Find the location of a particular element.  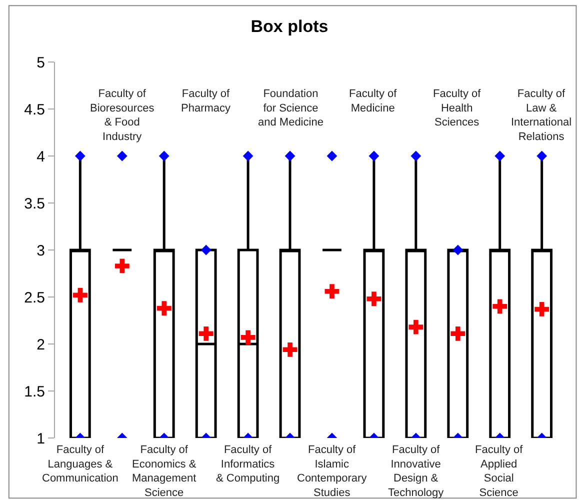

x-tick-label: Faculty of Informatics & Computing is located at coordinates (248, 464).